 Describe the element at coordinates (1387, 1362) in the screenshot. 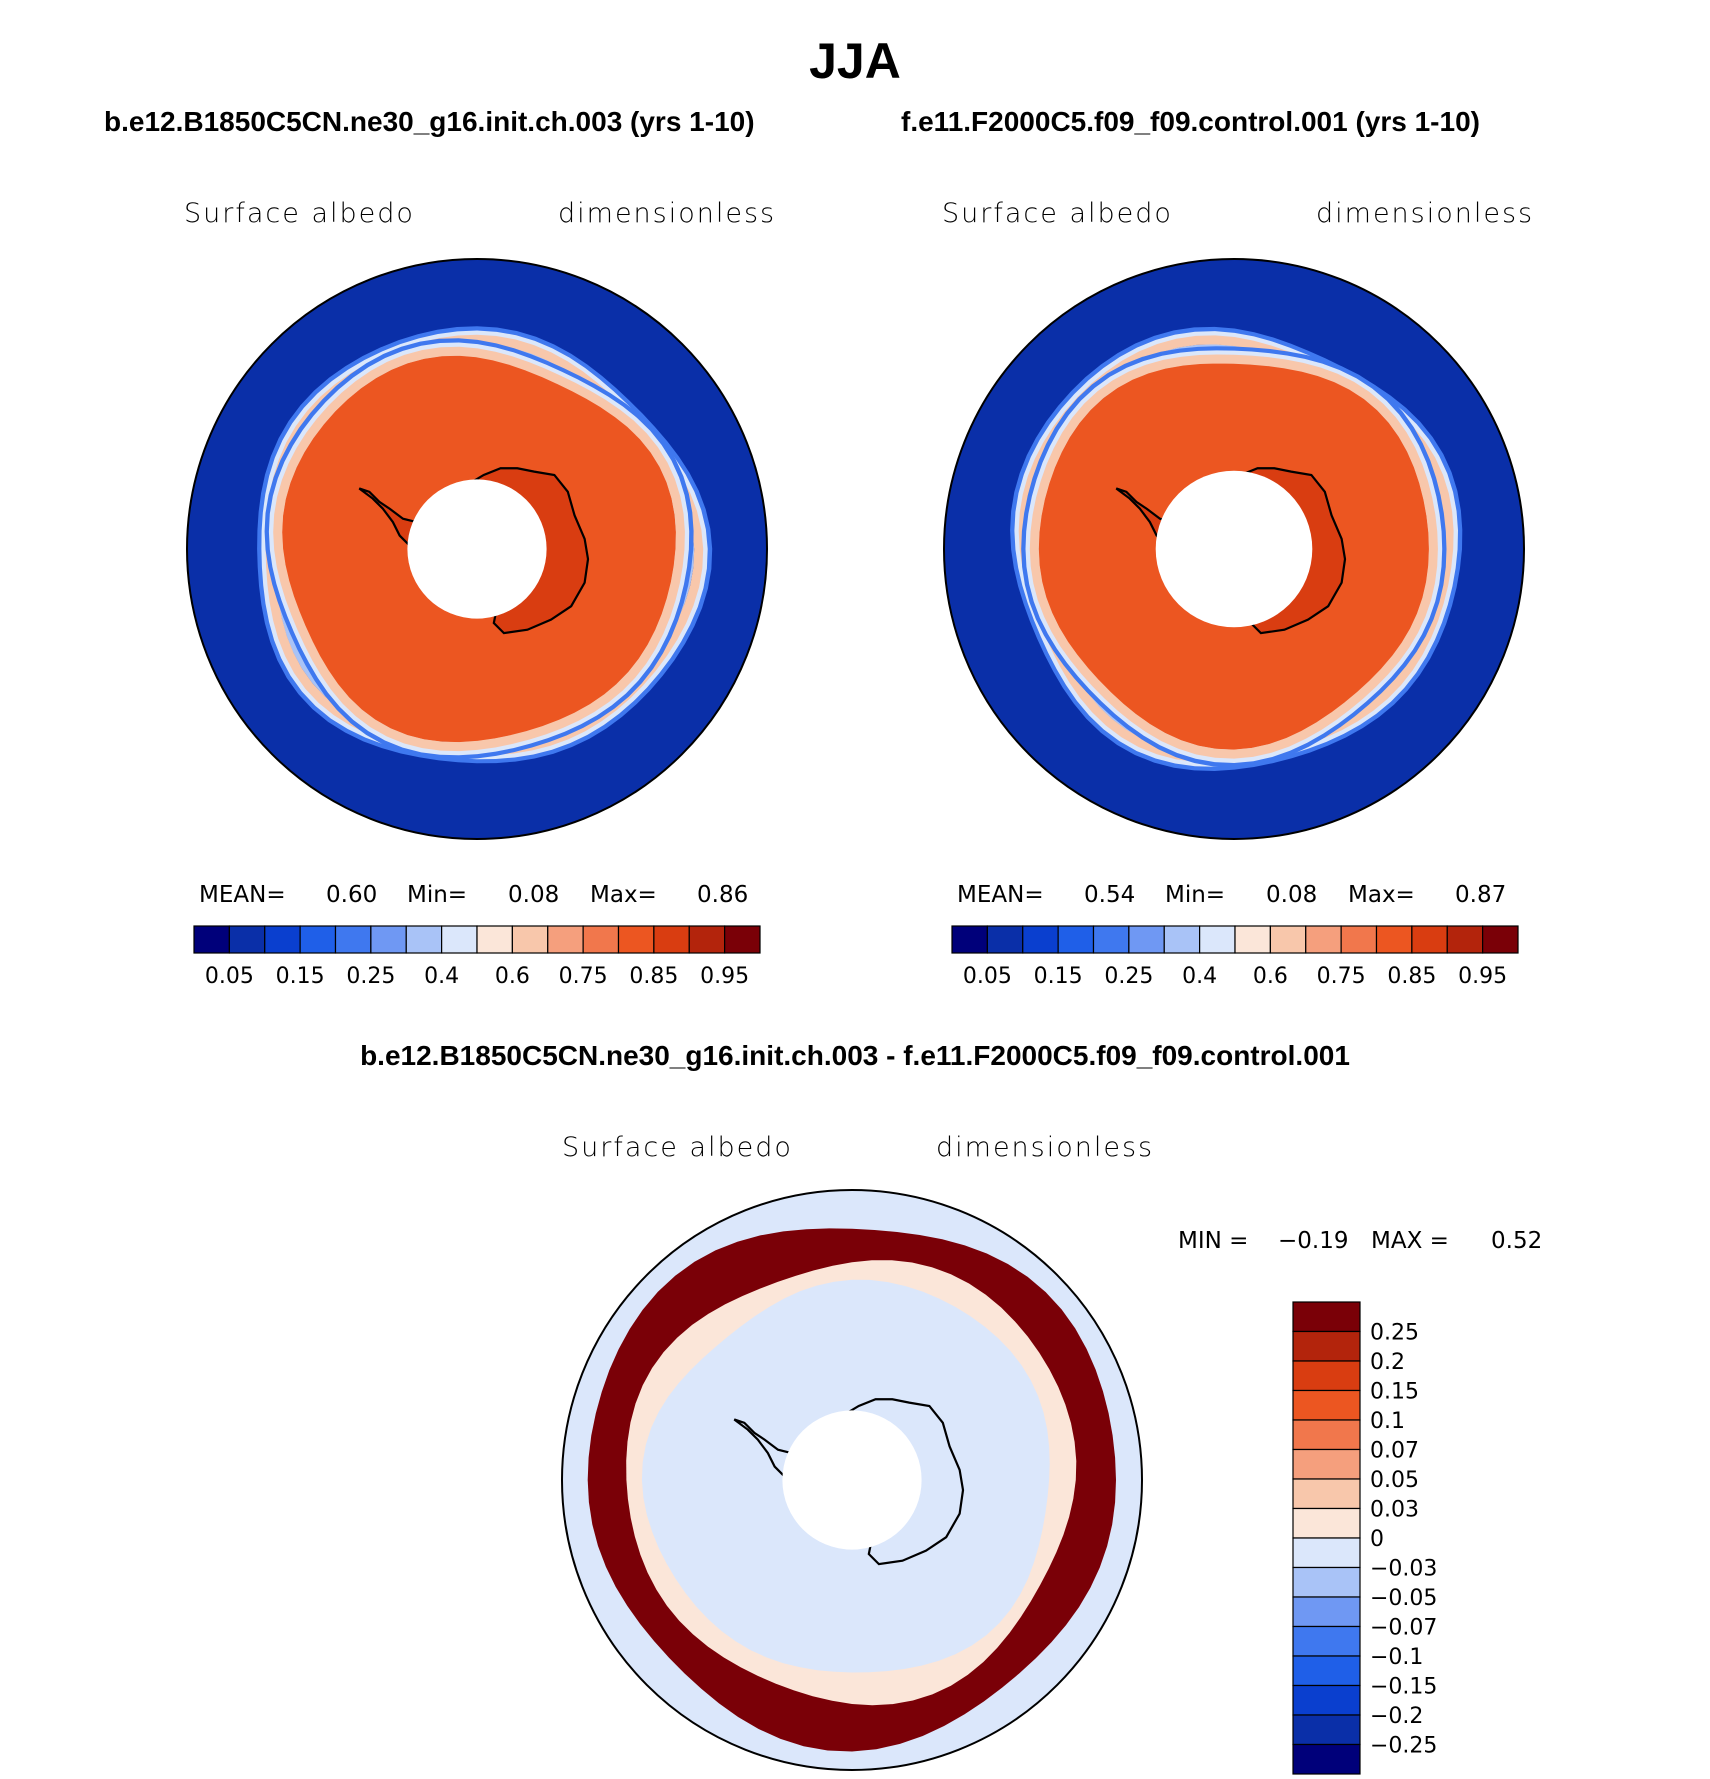

I see `colorbar-difference-tick-label: 0.2` at that location.